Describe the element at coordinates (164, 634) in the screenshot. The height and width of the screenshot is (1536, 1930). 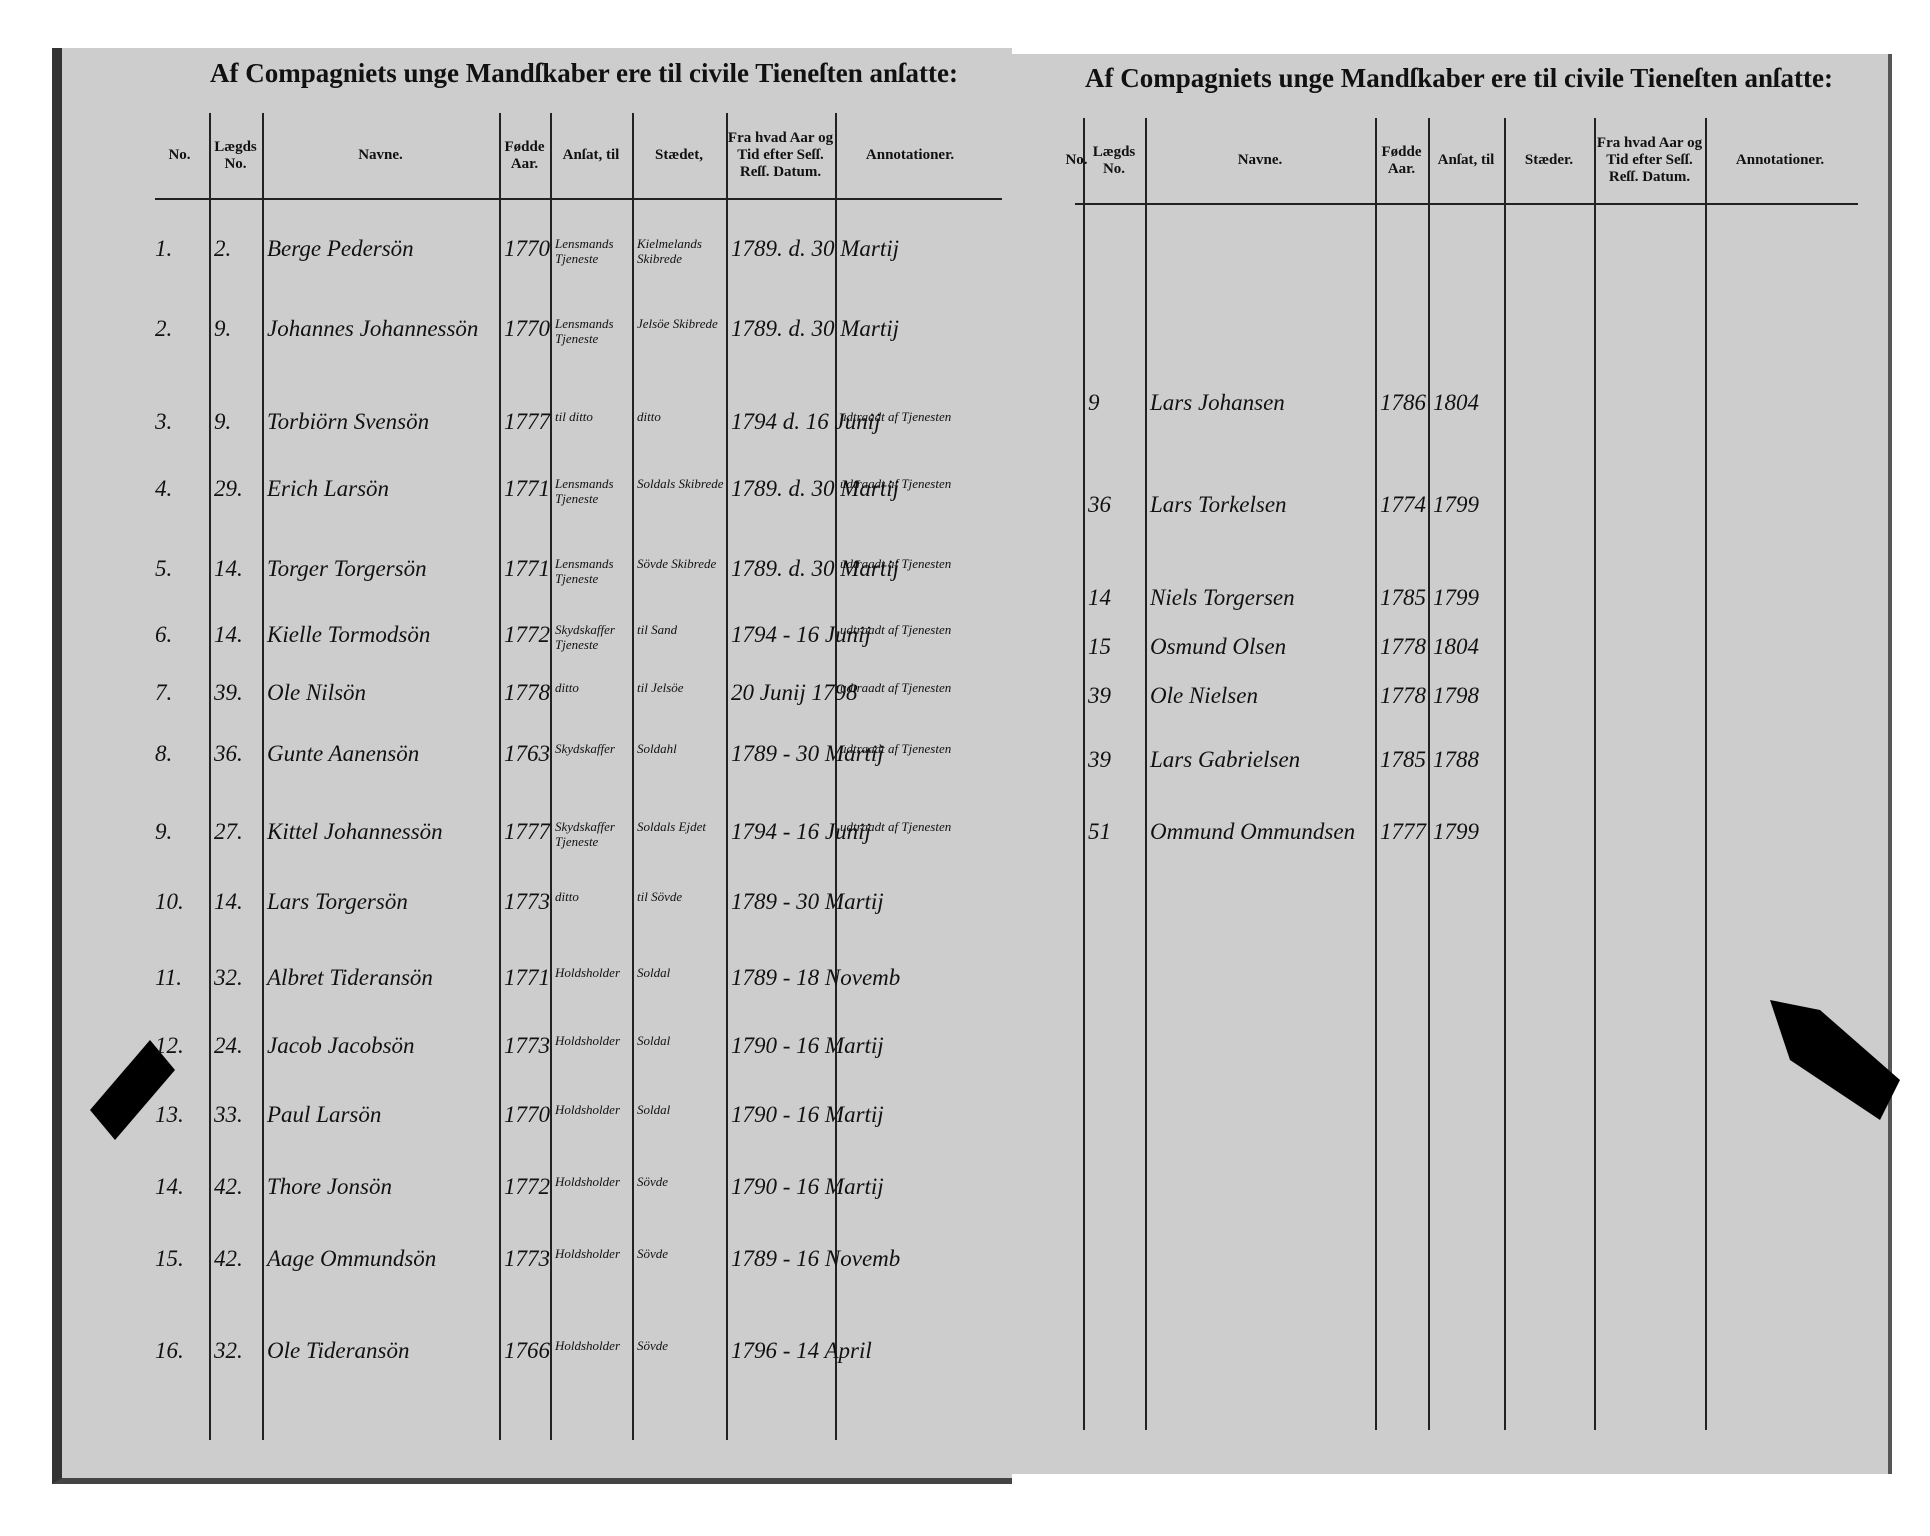
I see `cell-no: 6.` at that location.